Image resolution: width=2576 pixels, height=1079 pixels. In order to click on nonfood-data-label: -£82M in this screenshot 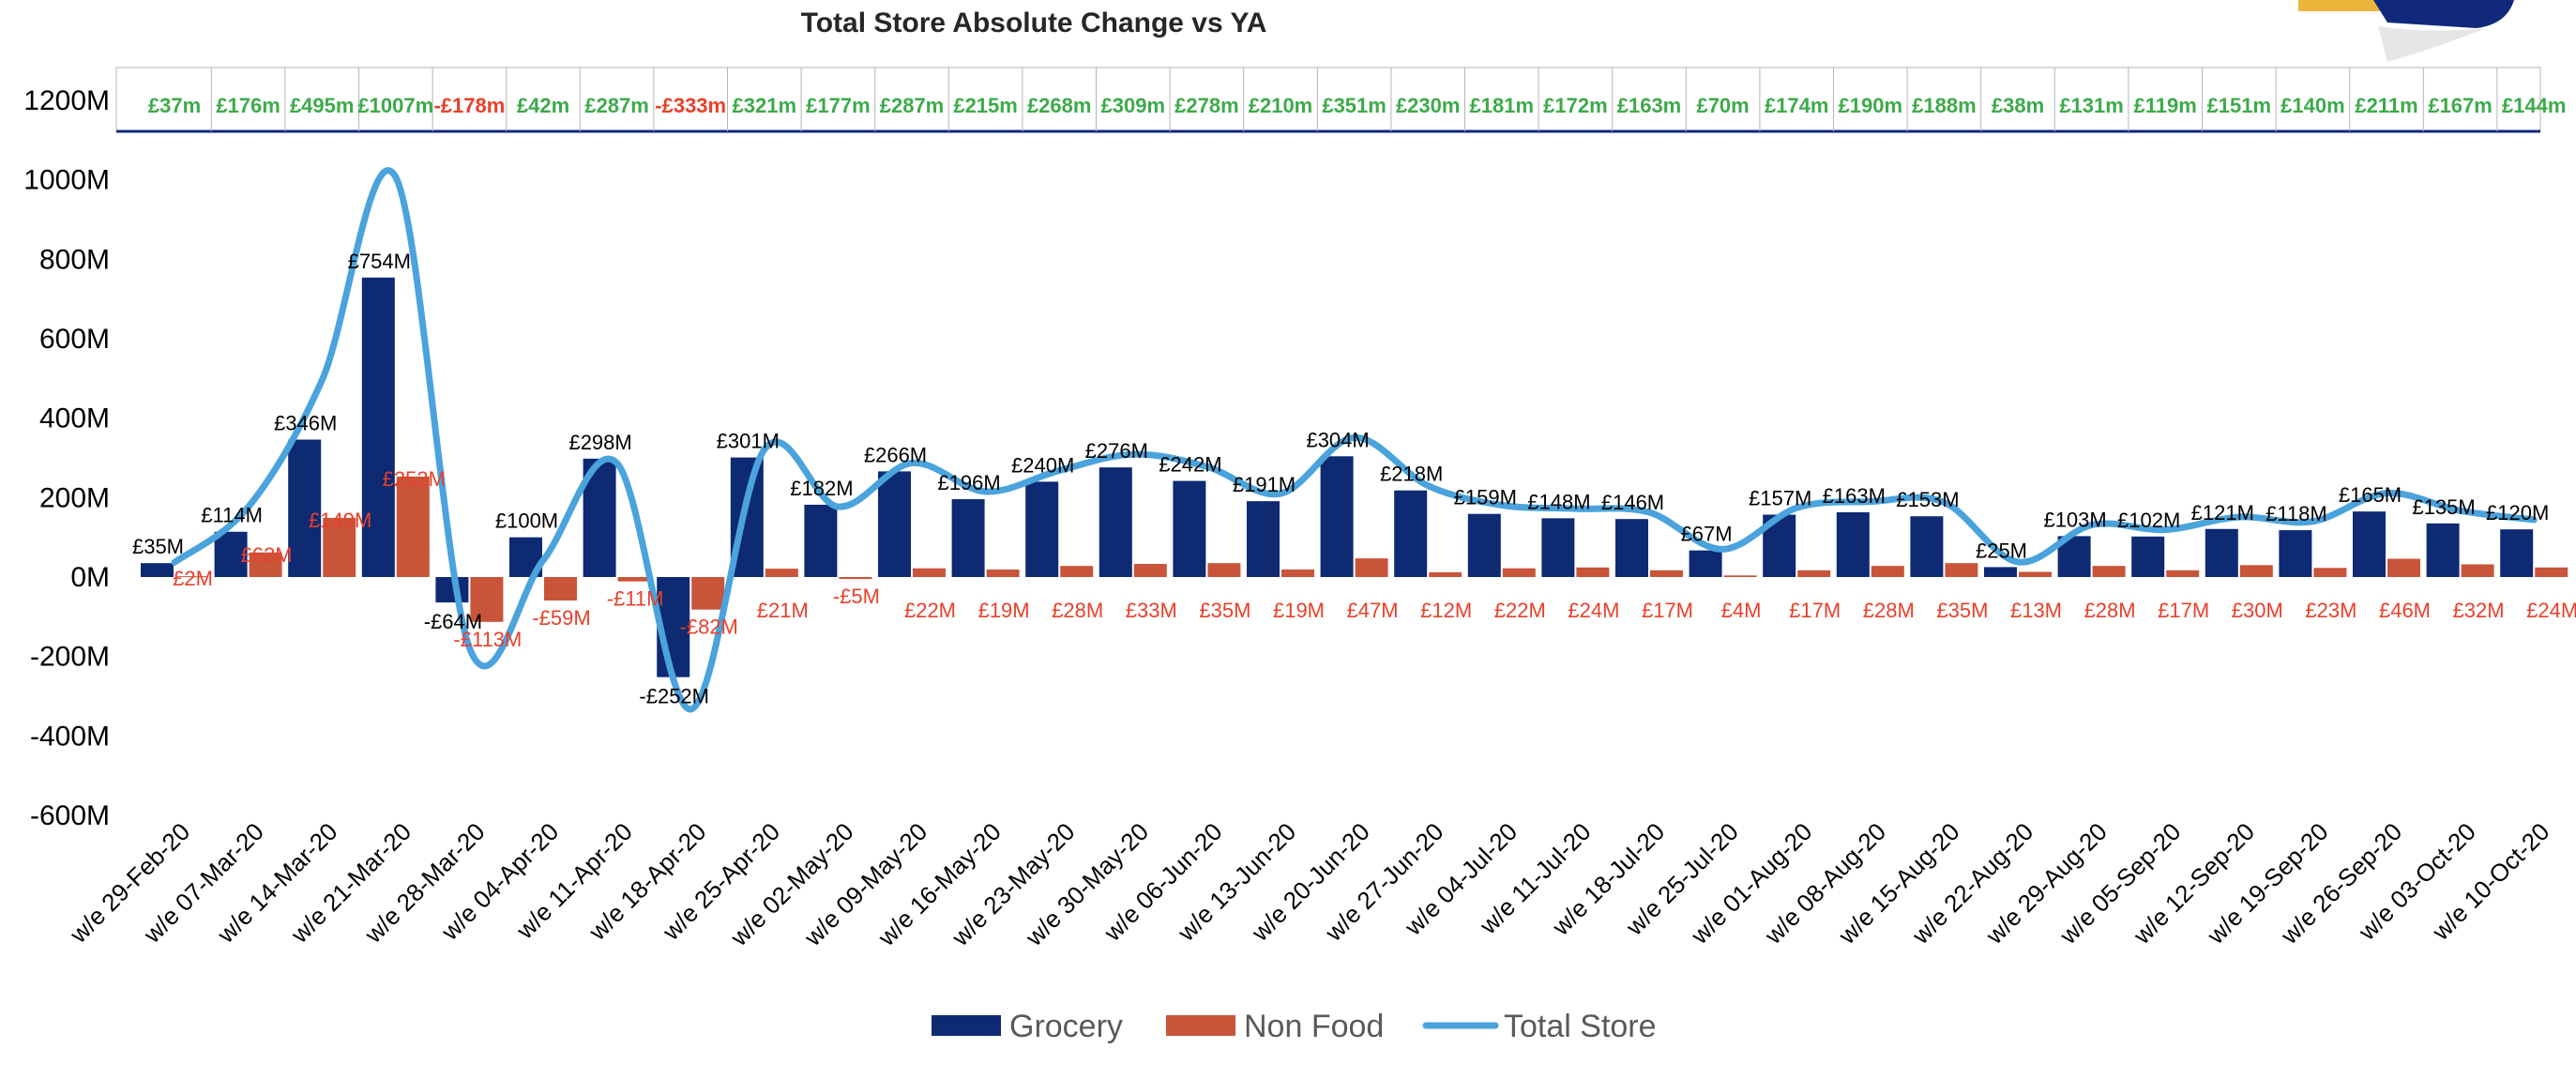, I will do `click(709, 627)`.